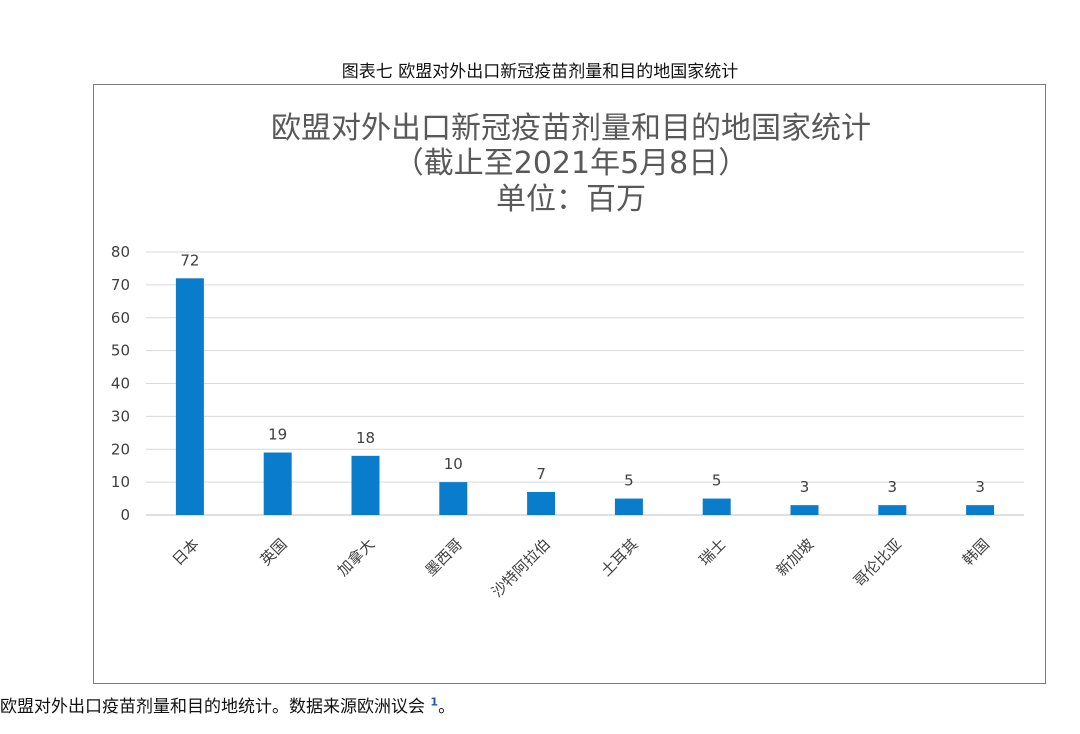  I want to click on x-category-label: 日本, so click(186, 552).